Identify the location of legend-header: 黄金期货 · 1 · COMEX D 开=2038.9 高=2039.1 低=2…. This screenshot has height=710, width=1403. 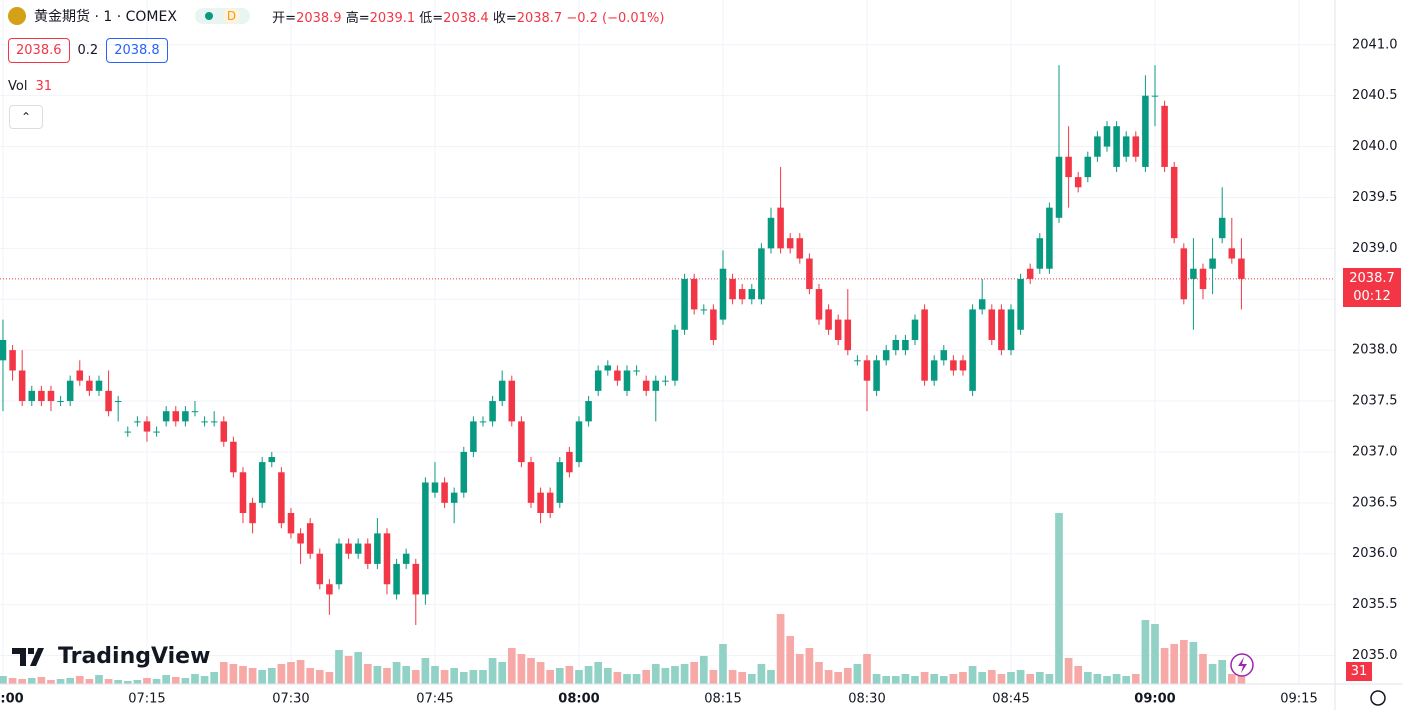
(336, 16).